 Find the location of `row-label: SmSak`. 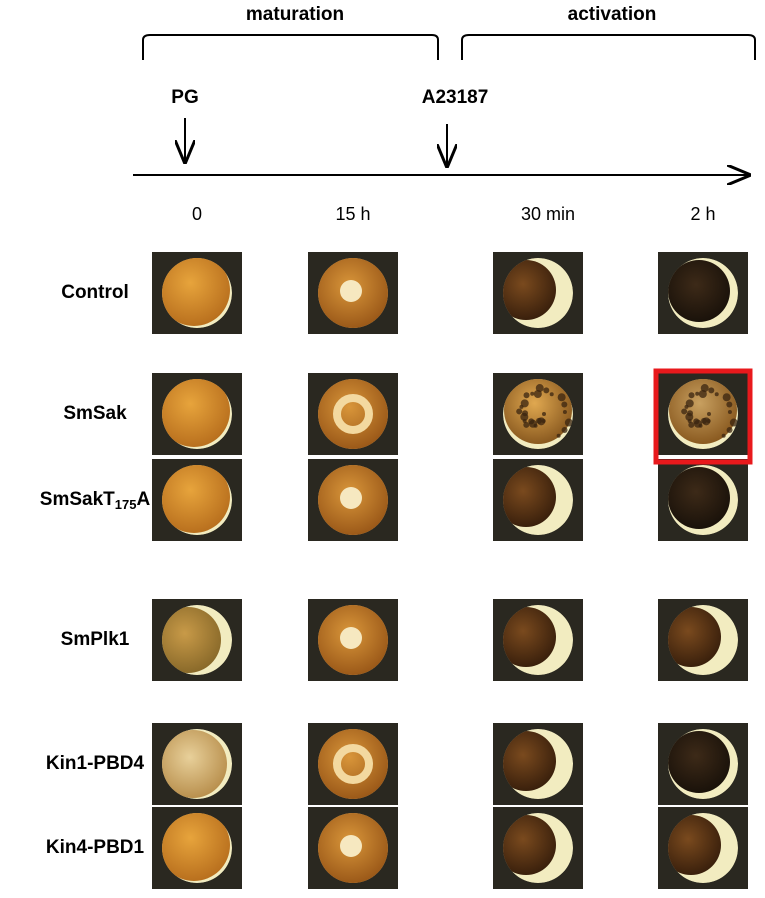

row-label: SmSak is located at coordinates (95, 413).